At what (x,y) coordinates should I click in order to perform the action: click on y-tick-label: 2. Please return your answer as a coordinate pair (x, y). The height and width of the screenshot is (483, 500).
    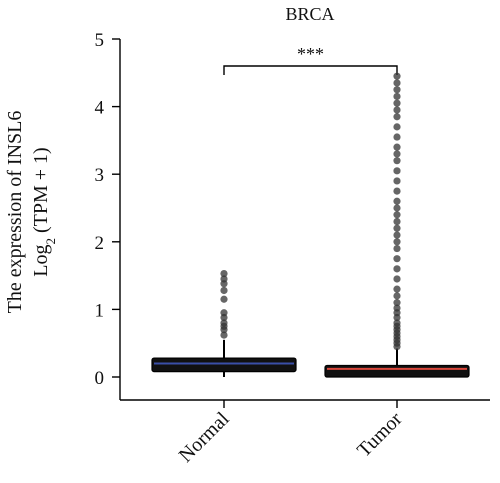
    Looking at the image, I should click on (100, 243).